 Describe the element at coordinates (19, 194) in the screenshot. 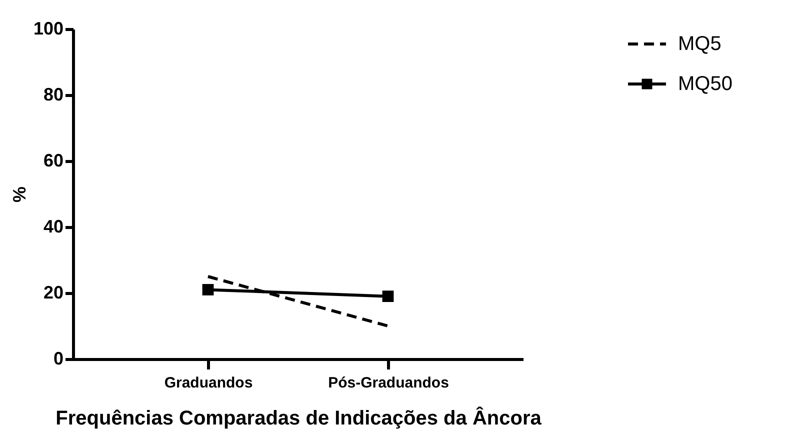

I see `y-axis-title: %` at that location.